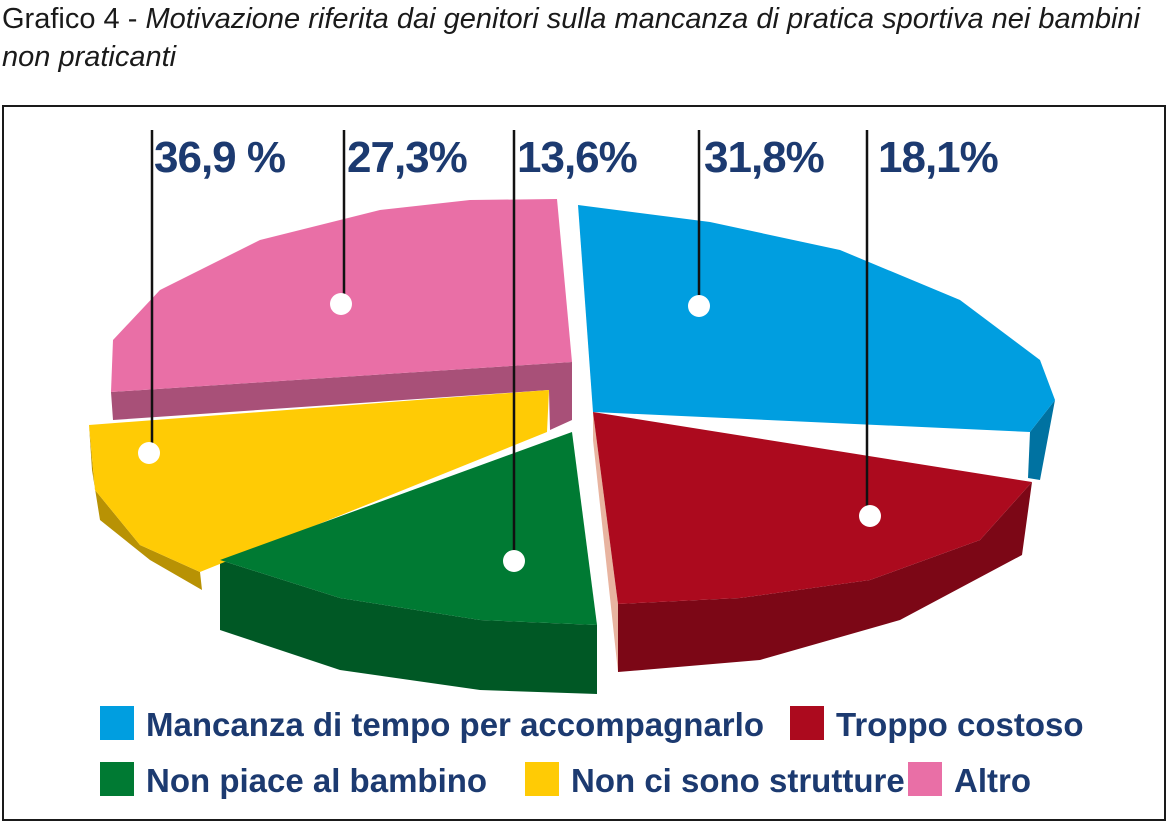  I want to click on slice-non-ci-sono-strutture, so click(319, 481).